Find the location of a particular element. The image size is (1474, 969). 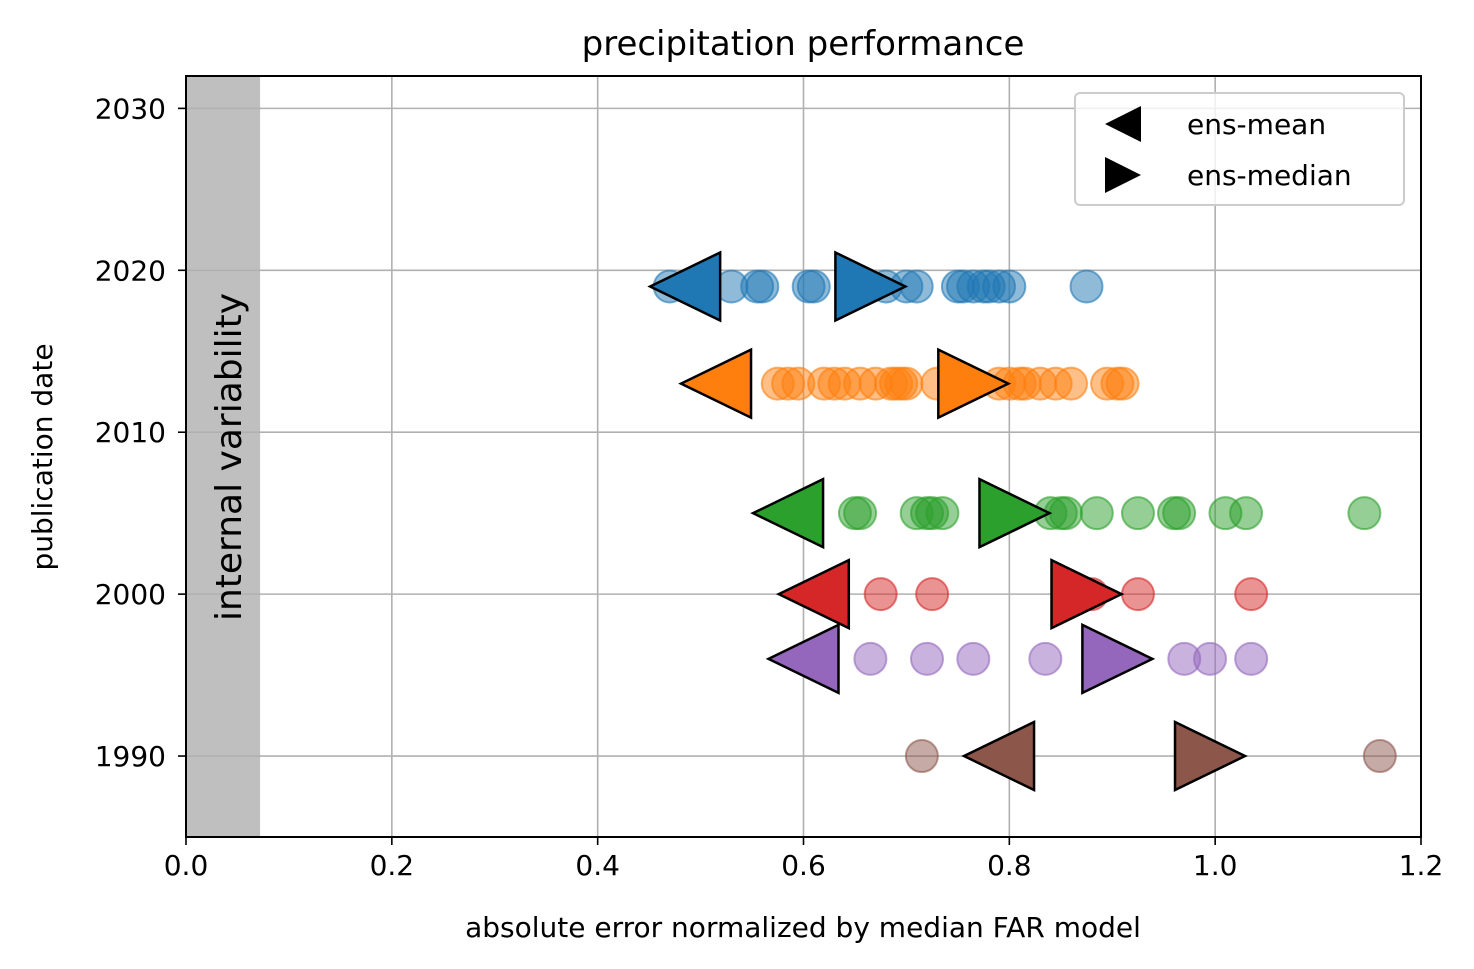

legend-ens-median-icon is located at coordinates (1123, 175).